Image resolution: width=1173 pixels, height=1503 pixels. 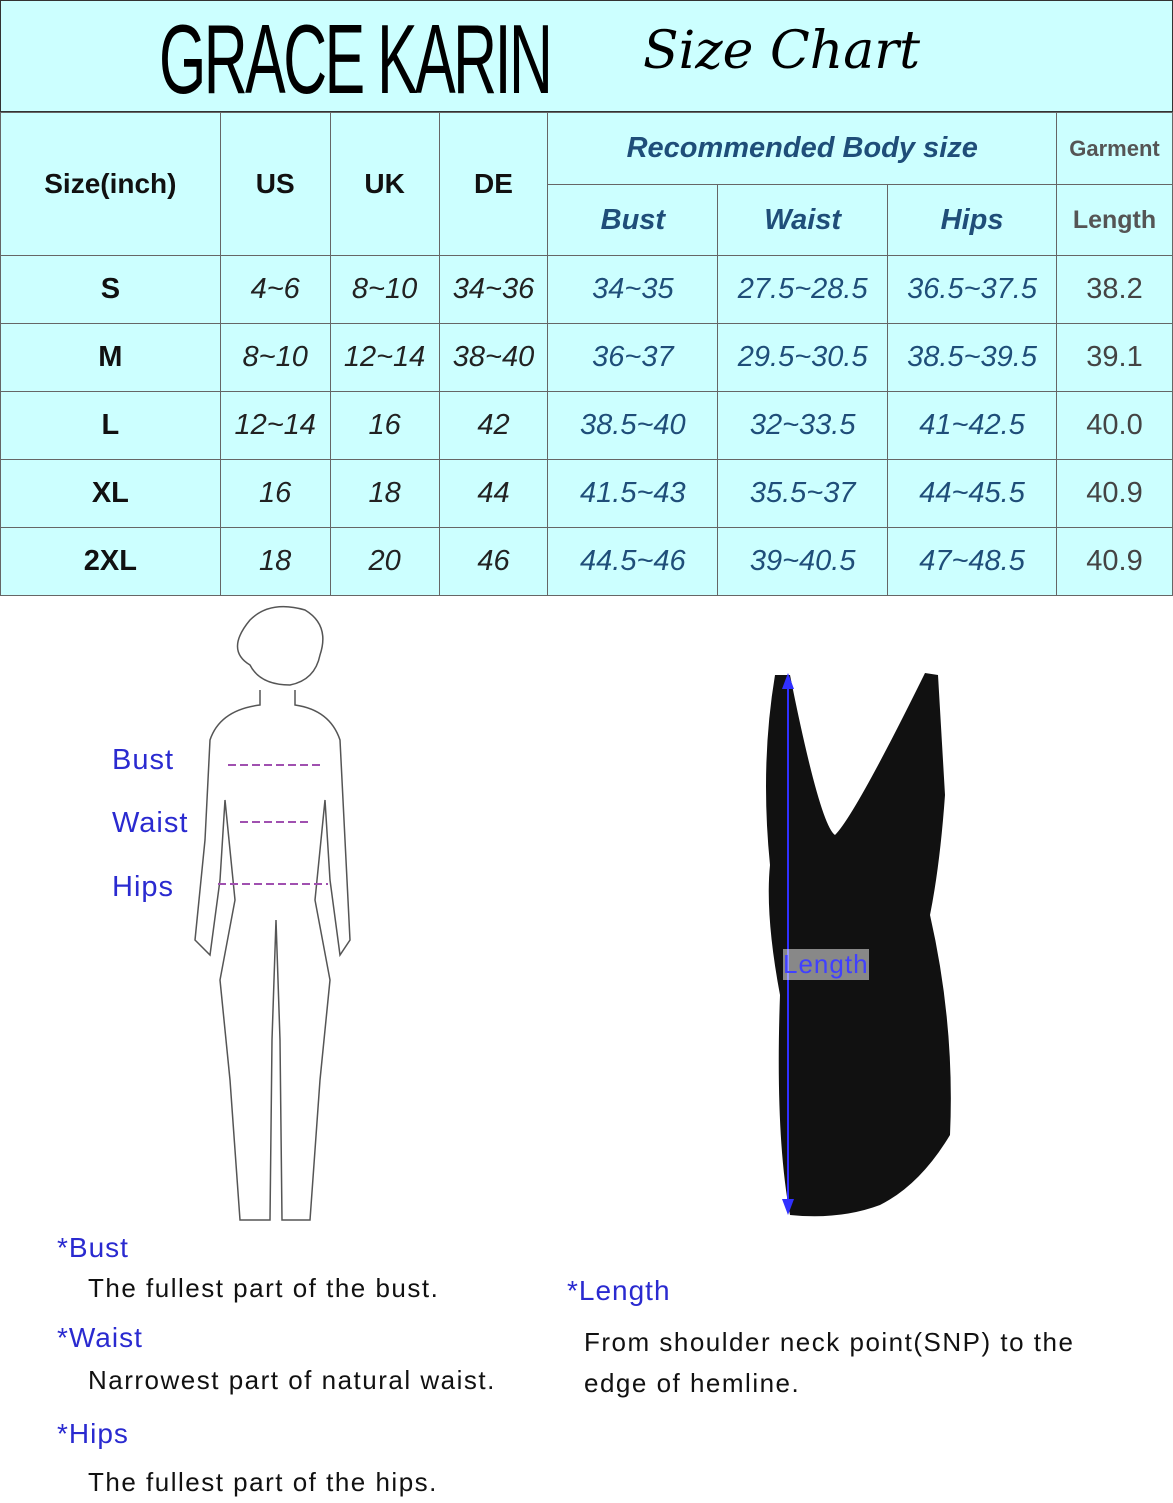 I want to click on cell-bust: 34~35, so click(x=633, y=289).